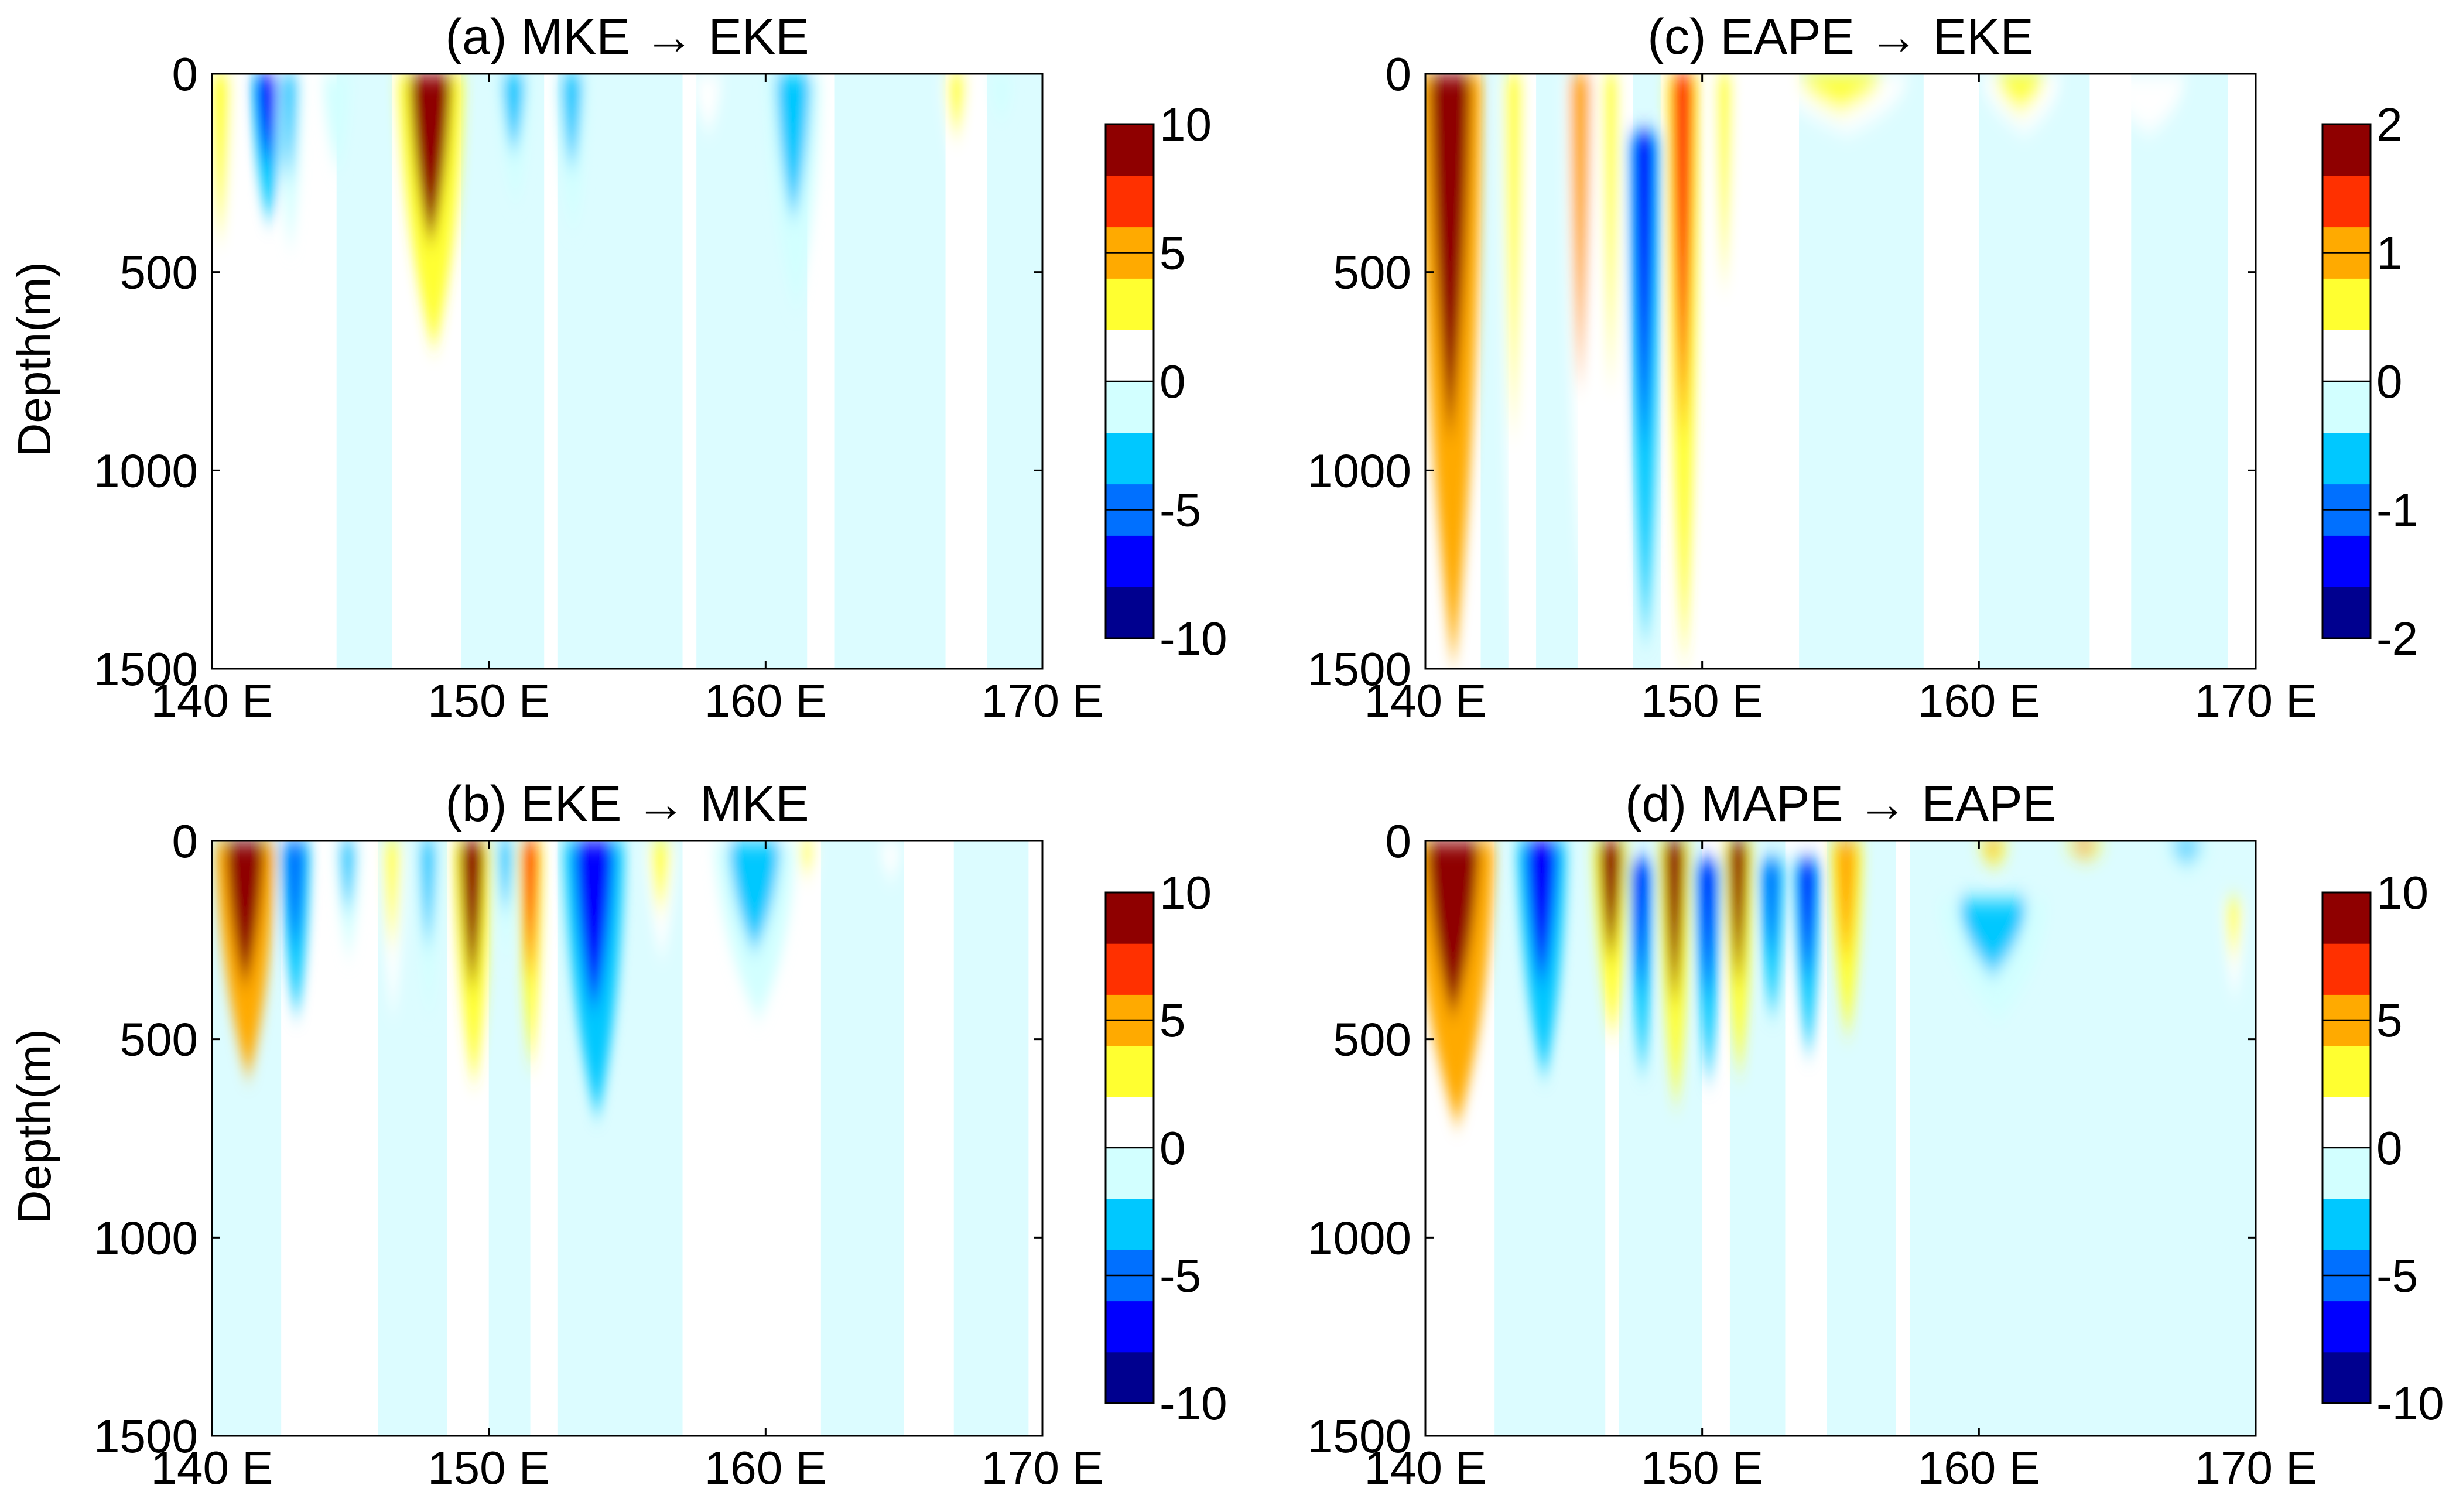 This screenshot has width=2449, height=1512. Describe the element at coordinates (2389, 124) in the screenshot. I see `colorbar-tick-label: 2` at that location.